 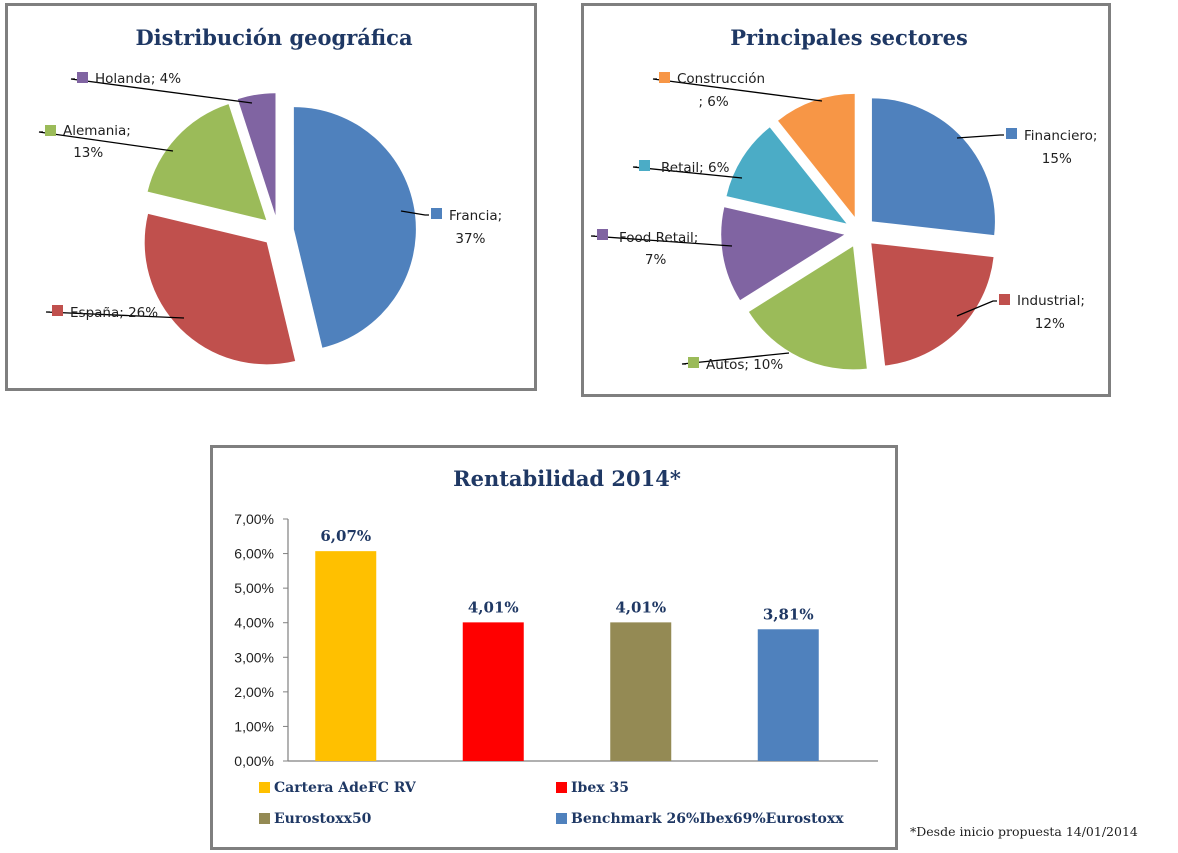 I want to click on pie-slice-food-retail, so click(x=783, y=254).